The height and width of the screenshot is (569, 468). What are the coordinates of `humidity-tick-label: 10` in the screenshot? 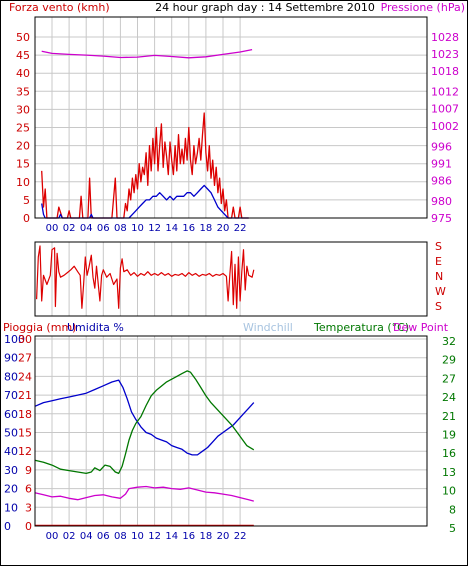 It's located at (11, 507).